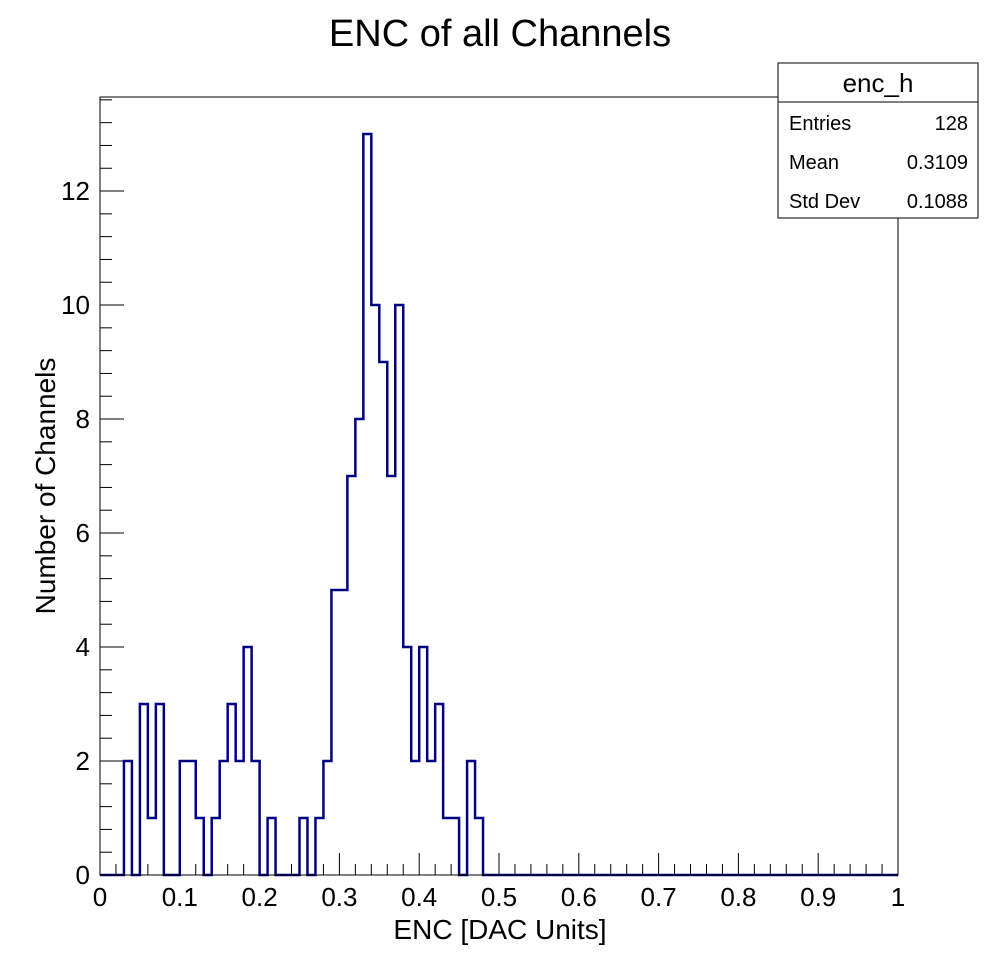 The width and height of the screenshot is (998, 973). Describe the element at coordinates (83, 761) in the screenshot. I see `y-tick-label: 2` at that location.